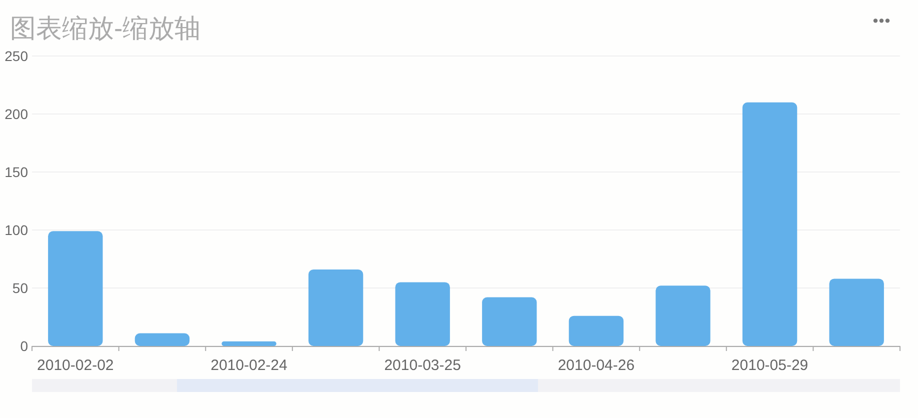 This screenshot has width=918, height=418. What do you see at coordinates (249, 365) in the screenshot?
I see `x-tick-label: 2010-02-24` at bounding box center [249, 365].